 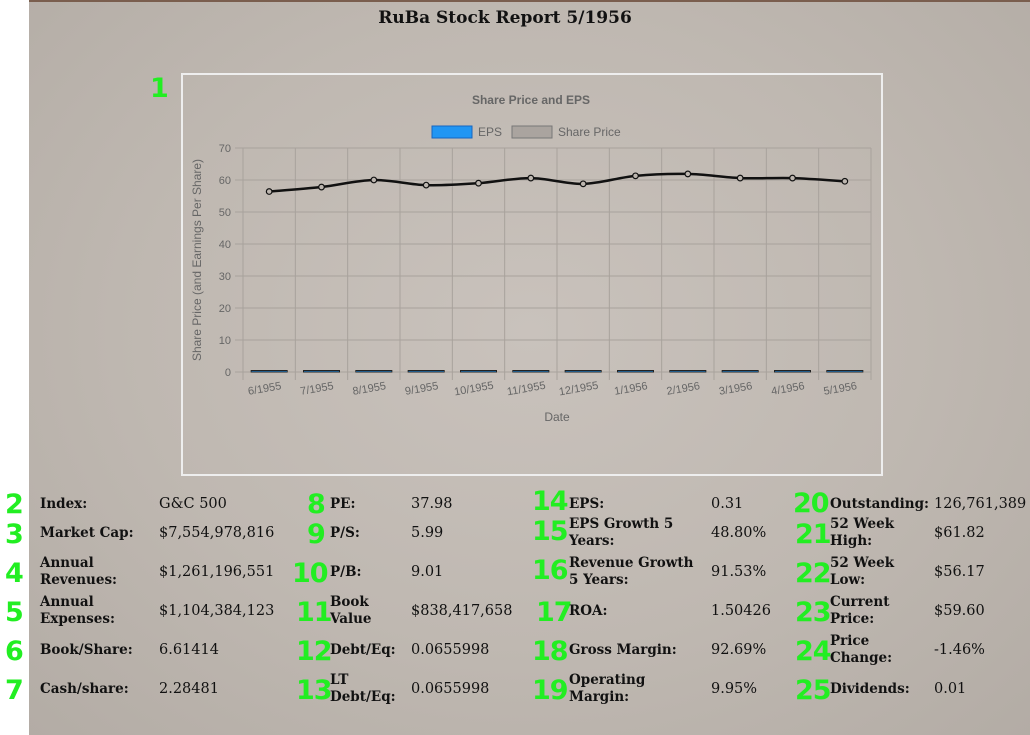 What do you see at coordinates (880, 503) in the screenshot?
I see `stat-label-outstanding: Outstanding:` at bounding box center [880, 503].